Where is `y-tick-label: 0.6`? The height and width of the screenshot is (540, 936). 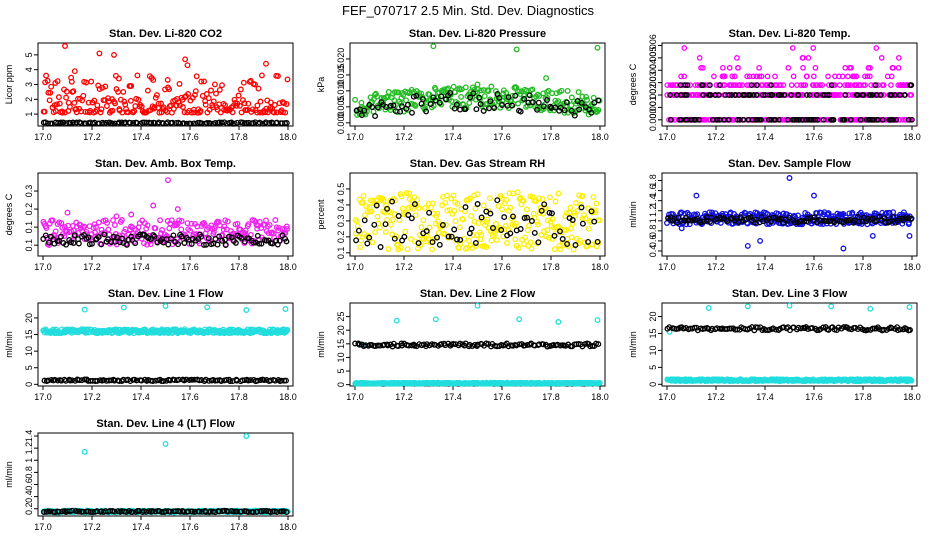
y-tick-label: 0.6 is located at coordinates (29, 484).